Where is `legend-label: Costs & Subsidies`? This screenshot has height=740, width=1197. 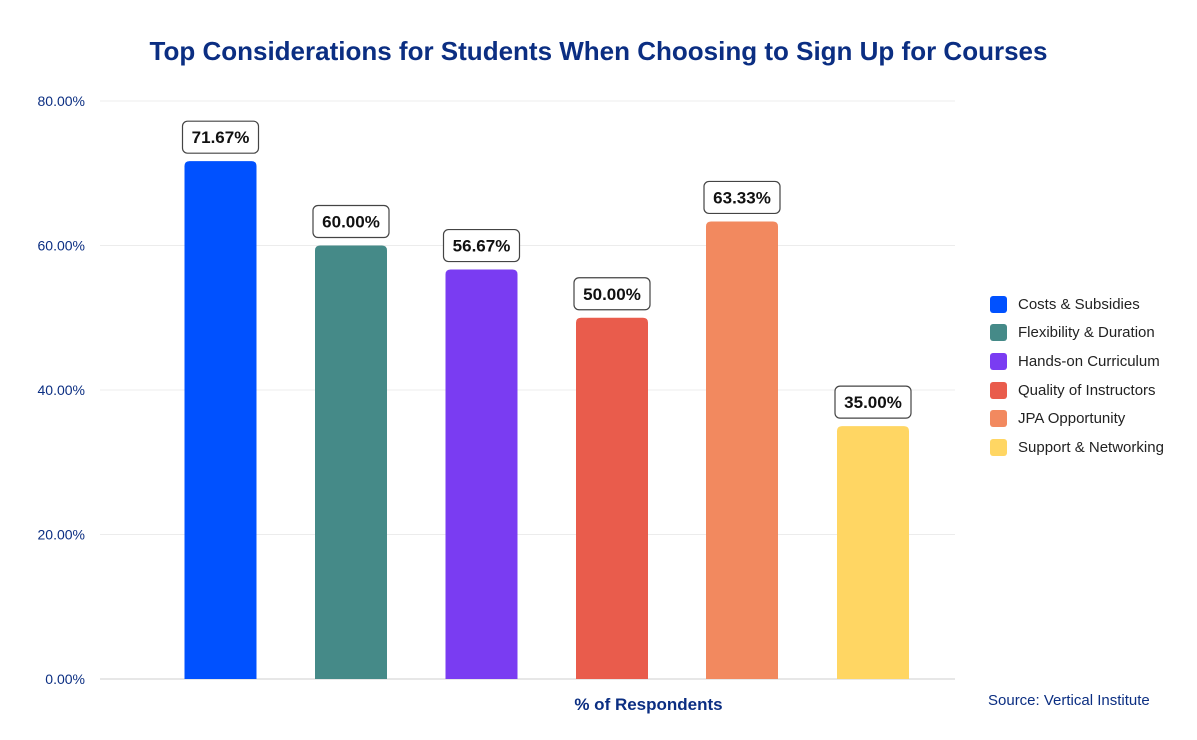 legend-label: Costs & Subsidies is located at coordinates (1079, 304).